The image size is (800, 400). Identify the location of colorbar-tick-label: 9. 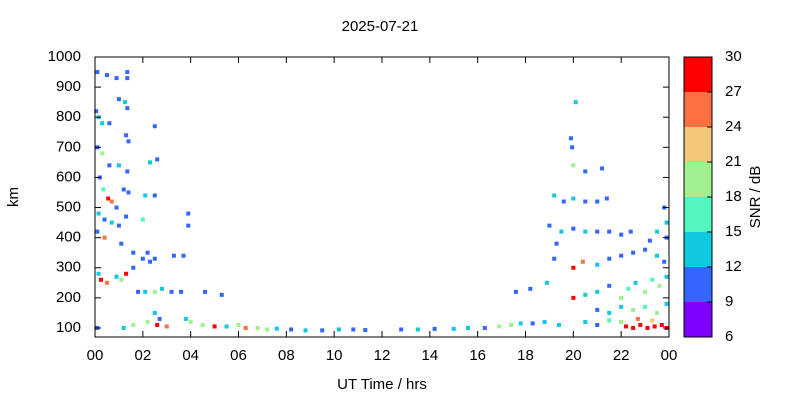
(729, 301).